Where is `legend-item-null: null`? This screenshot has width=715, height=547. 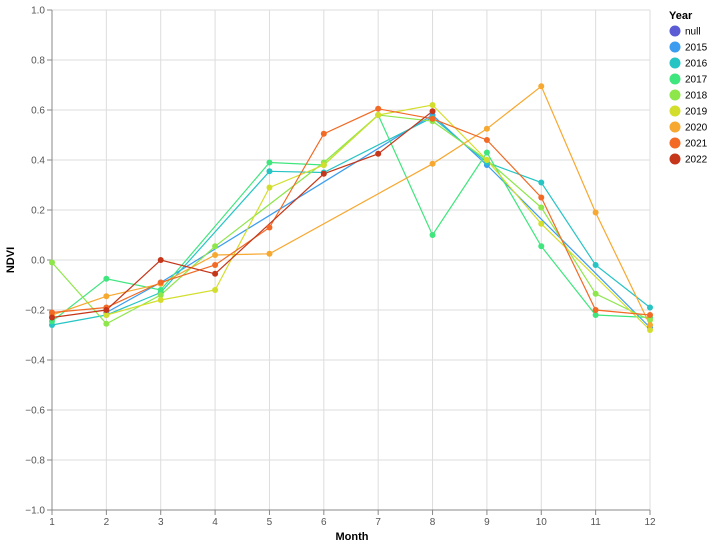 legend-item-null: null is located at coordinates (685, 31).